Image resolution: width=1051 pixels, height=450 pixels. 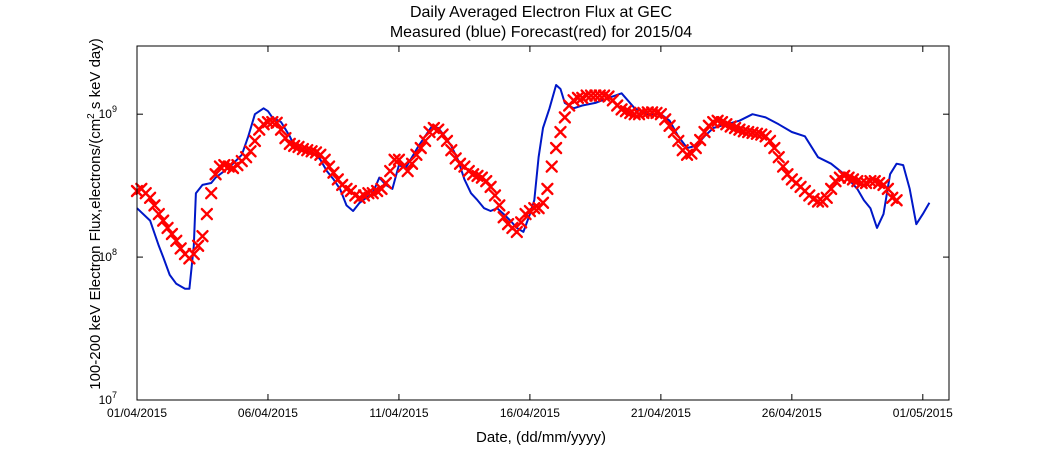 What do you see at coordinates (114, 395) in the screenshot?
I see `y-tick-exponent: 7` at bounding box center [114, 395].